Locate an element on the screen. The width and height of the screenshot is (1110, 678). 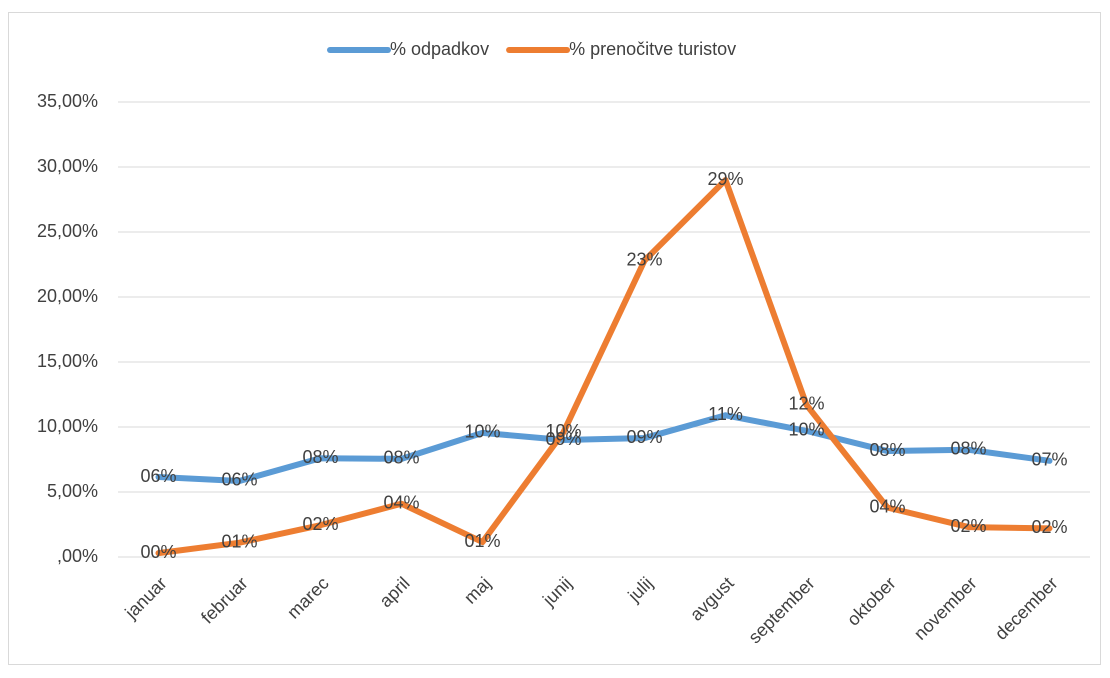
legend-label: % odpadkov is located at coordinates (439, 49).